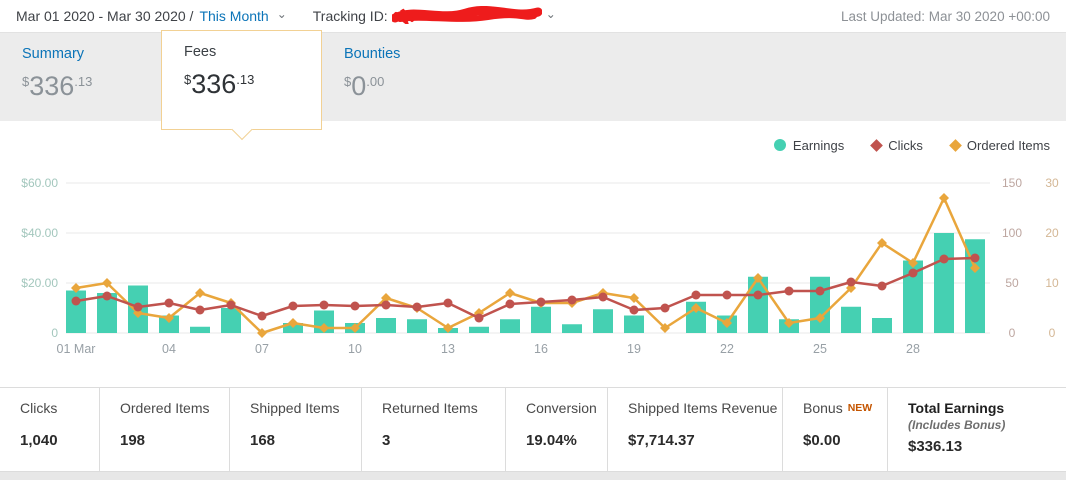 This screenshot has width=1066, height=480. What do you see at coordinates (234, 16) in the screenshot?
I see `period-selector-link: This Month` at bounding box center [234, 16].